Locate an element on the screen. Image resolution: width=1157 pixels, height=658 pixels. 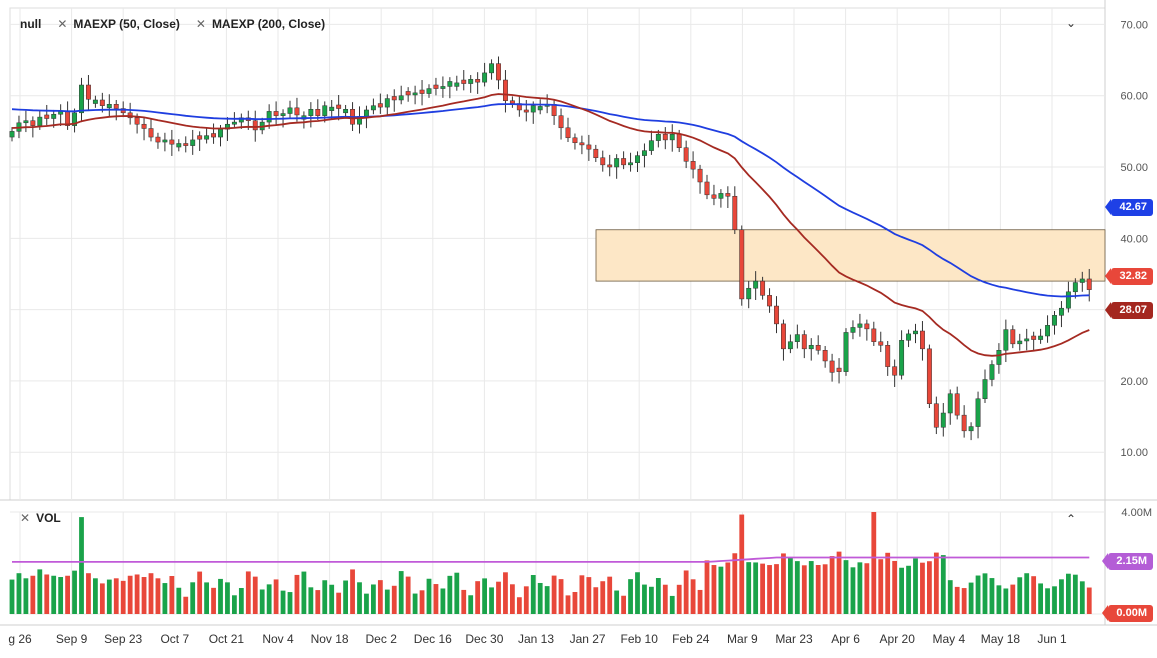
ma200-legend: MAEXP (200, Close) is located at coordinates (268, 24).